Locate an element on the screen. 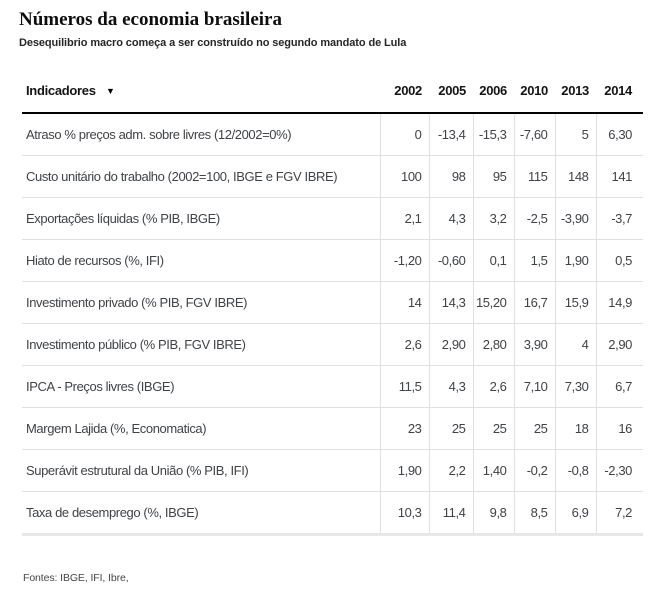 The height and width of the screenshot is (602, 671). value-cell: -2,5 is located at coordinates (534, 218).